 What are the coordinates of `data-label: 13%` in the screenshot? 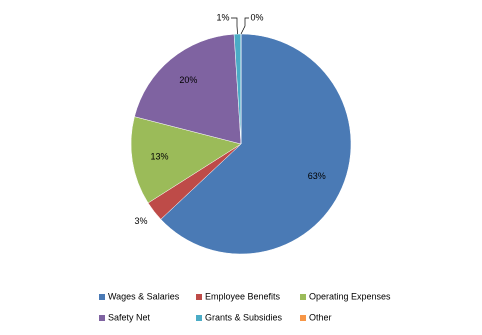 It's located at (160, 156).